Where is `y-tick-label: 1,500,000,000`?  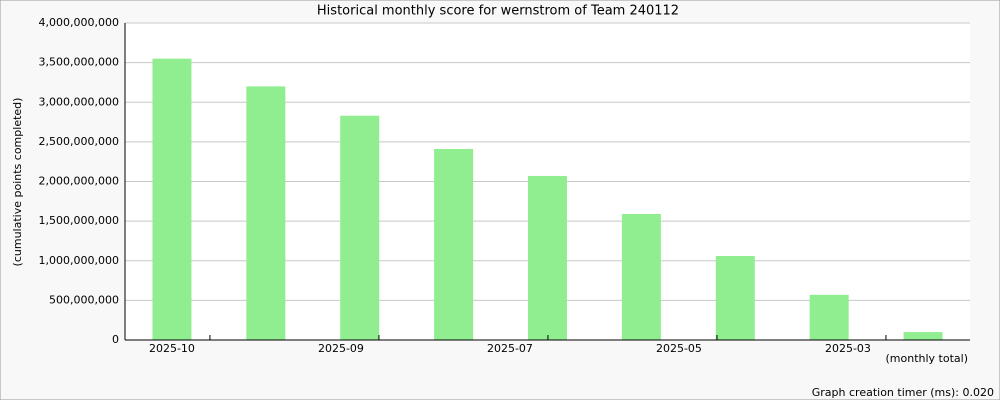
y-tick-label: 1,500,000,000 is located at coordinates (79, 220).